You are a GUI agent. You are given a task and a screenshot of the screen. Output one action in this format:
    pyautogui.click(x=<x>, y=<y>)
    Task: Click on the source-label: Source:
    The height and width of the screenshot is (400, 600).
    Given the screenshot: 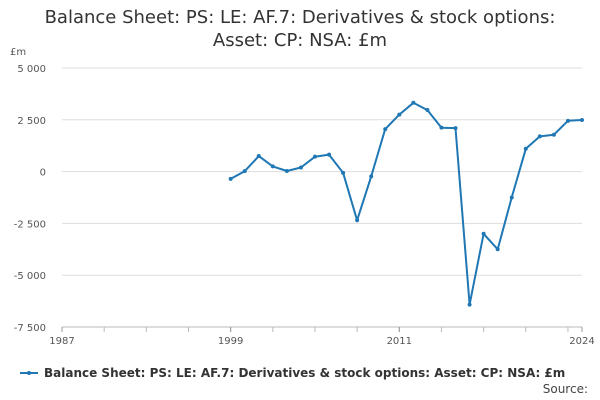 What is the action you would take?
    pyautogui.click(x=565, y=389)
    